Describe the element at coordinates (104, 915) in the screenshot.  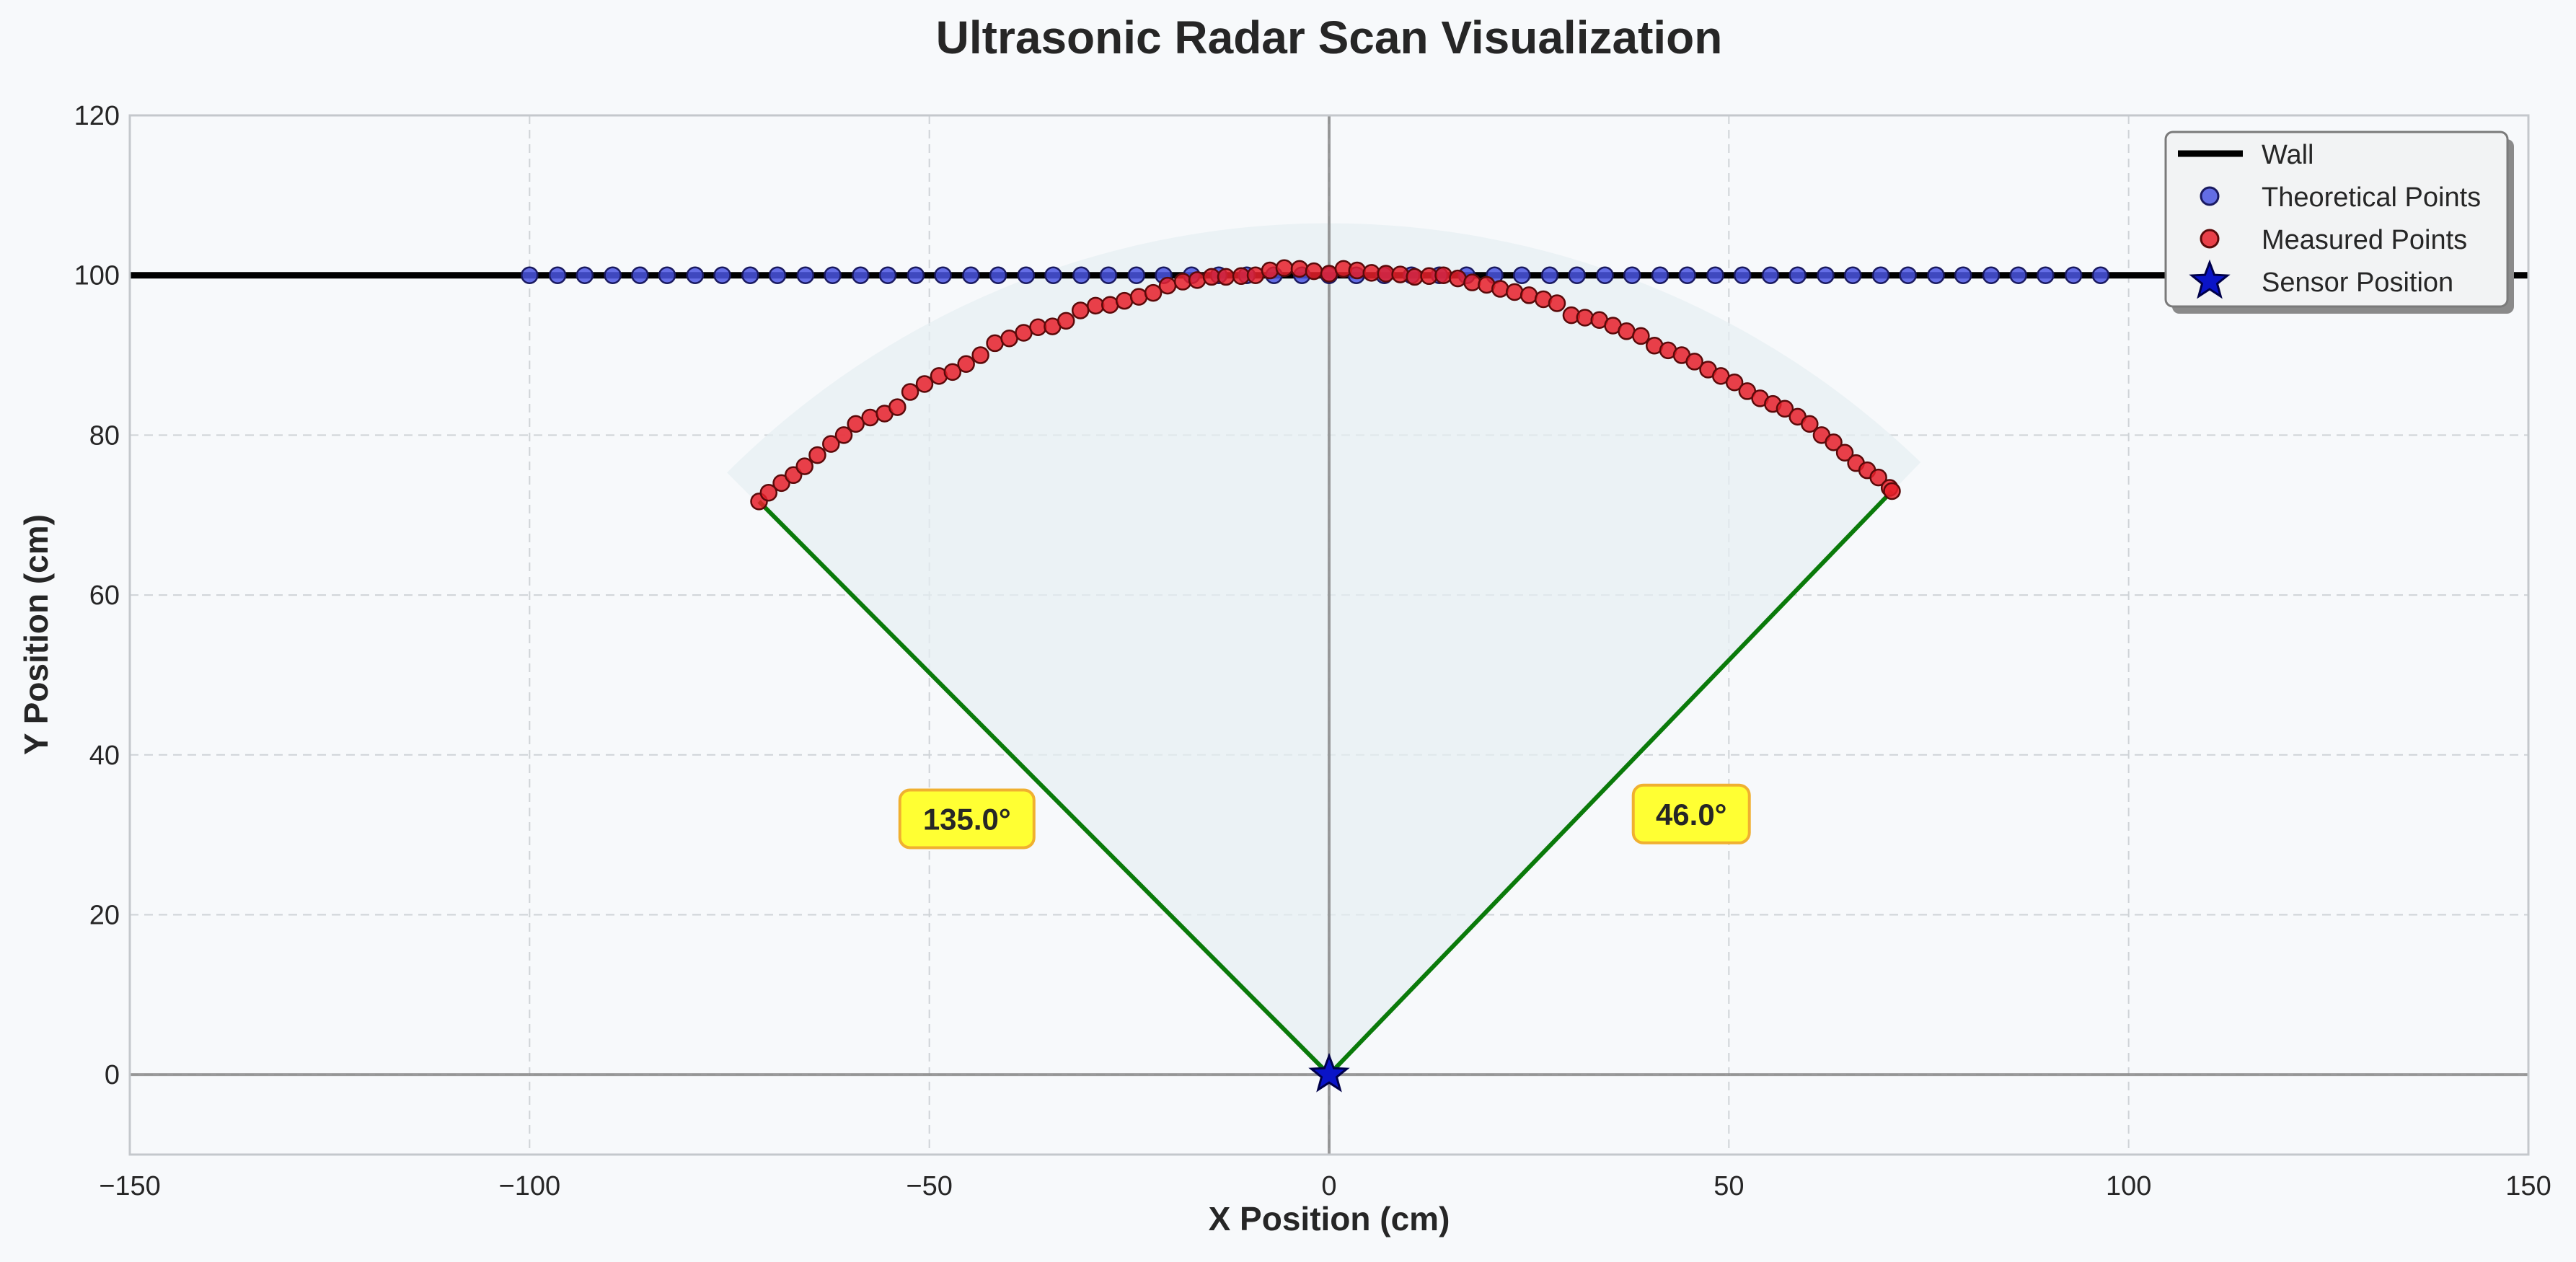
I see `y-tick-label: 20` at that location.